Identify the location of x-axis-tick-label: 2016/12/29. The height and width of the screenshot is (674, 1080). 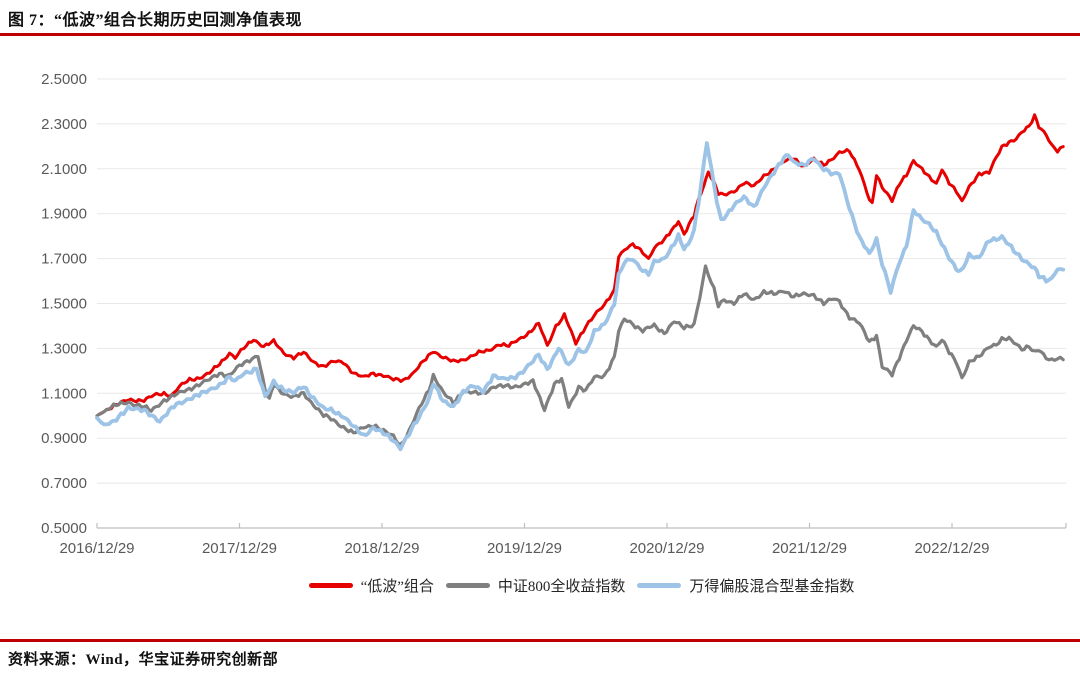
(96, 548).